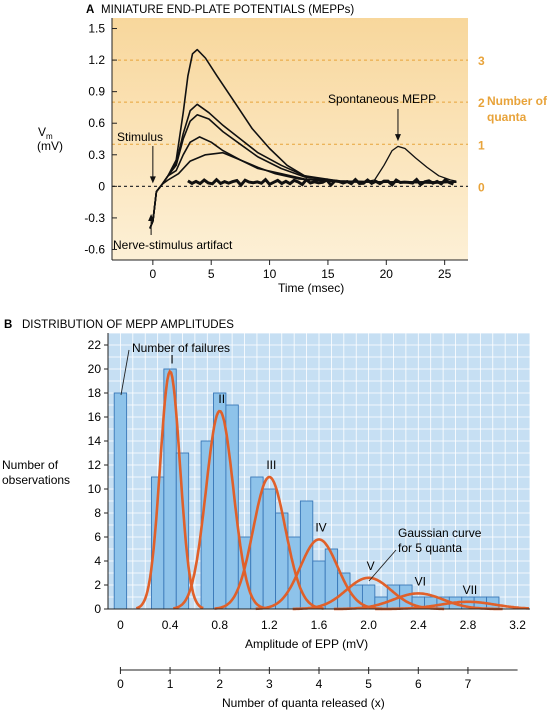  Describe the element at coordinates (311, 288) in the screenshot. I see `panel-a-xlabel: Time (msec)` at that location.